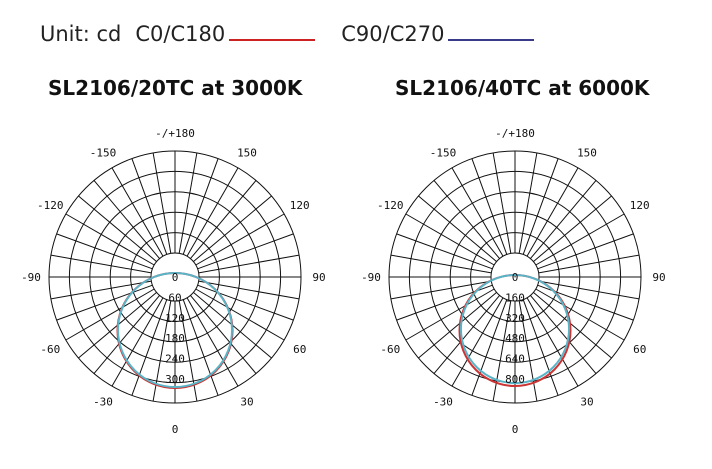  I want to click on chart-title-left: SL2106/20TC at 3000K, so click(175, 88).